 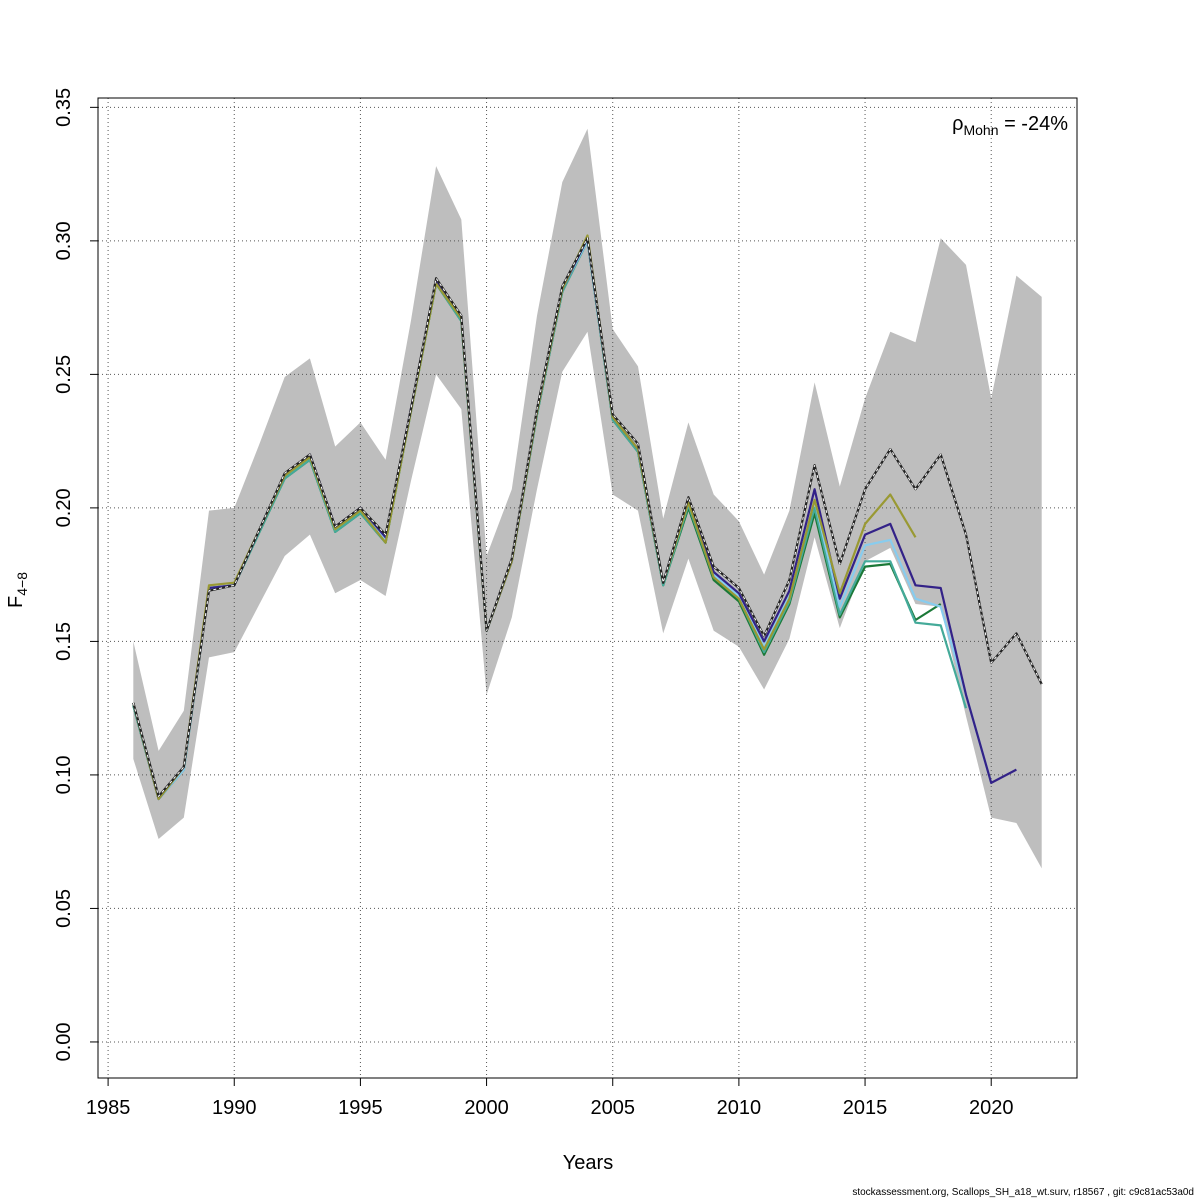 What do you see at coordinates (64, 641) in the screenshot?
I see `y-tick-label: 0.15` at bounding box center [64, 641].